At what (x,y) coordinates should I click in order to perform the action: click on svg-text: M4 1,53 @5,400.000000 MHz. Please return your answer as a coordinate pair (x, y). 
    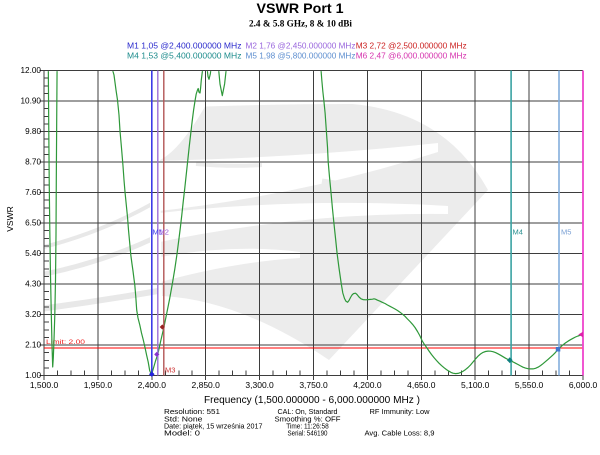
    Looking at the image, I should click on (184, 56).